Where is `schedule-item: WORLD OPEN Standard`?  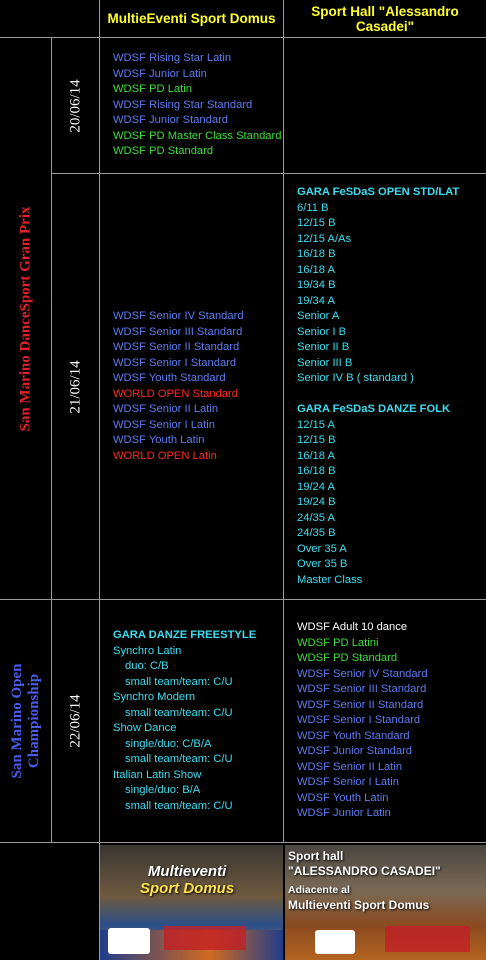
schedule-item: WORLD OPEN Standard is located at coordinates (175, 393).